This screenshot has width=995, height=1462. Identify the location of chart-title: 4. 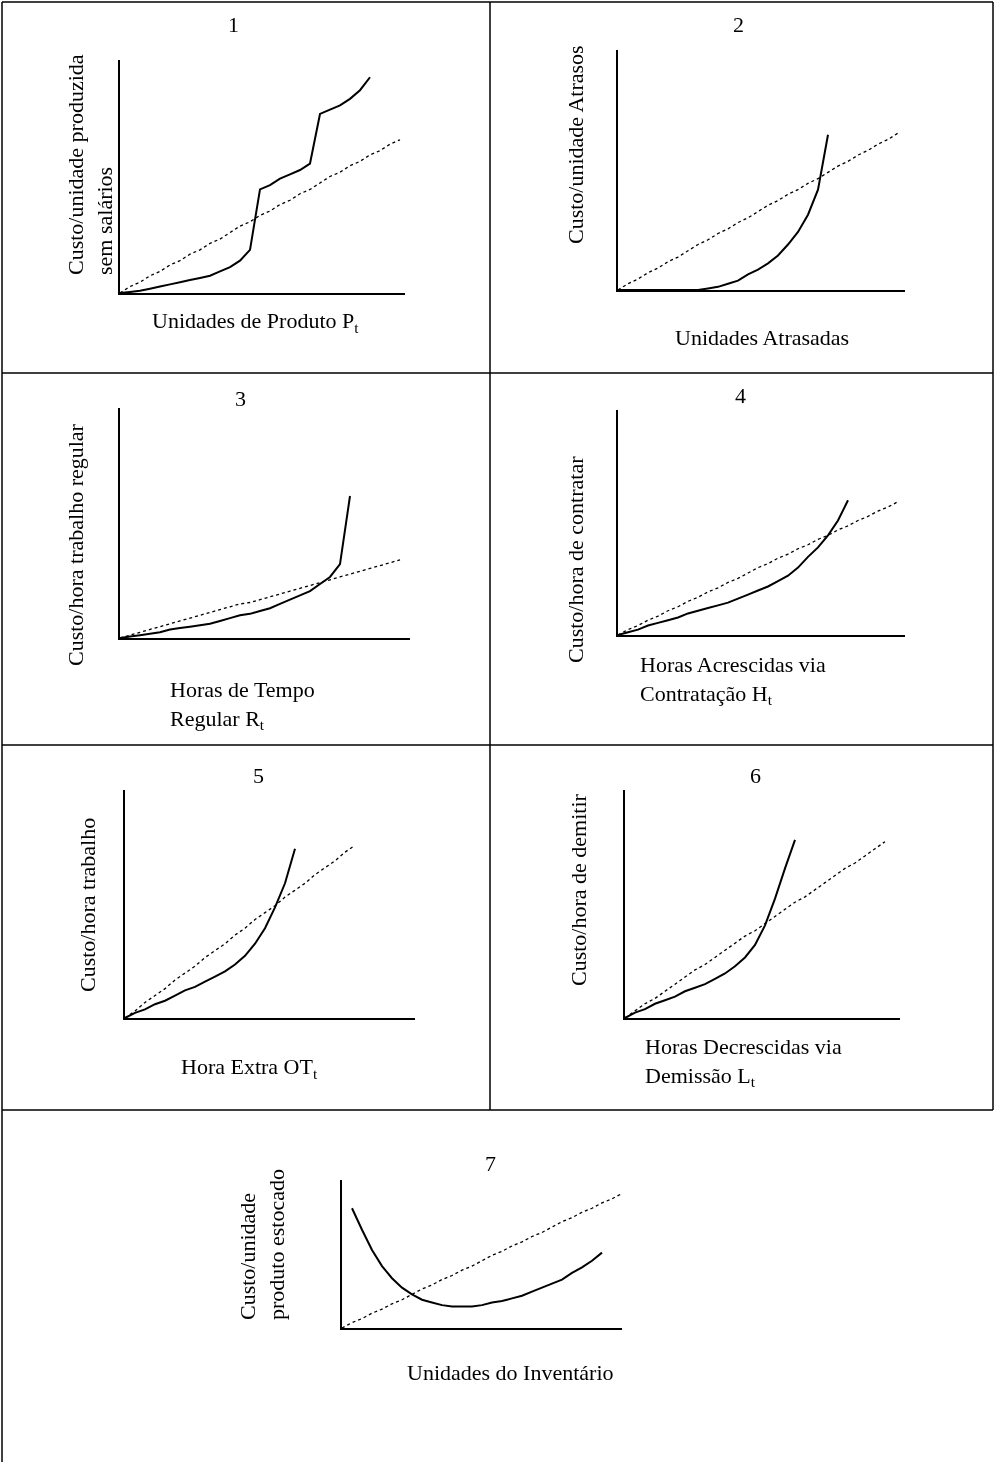
(740, 395).